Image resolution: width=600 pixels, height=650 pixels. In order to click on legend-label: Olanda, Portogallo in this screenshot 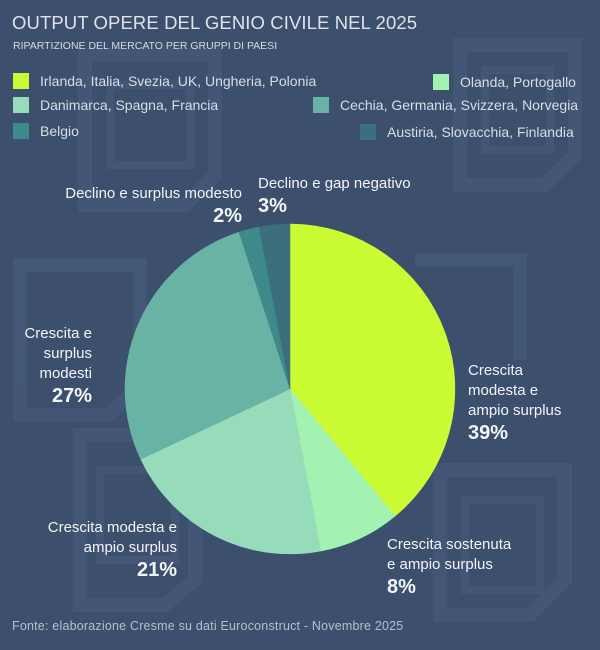, I will do `click(518, 82)`.